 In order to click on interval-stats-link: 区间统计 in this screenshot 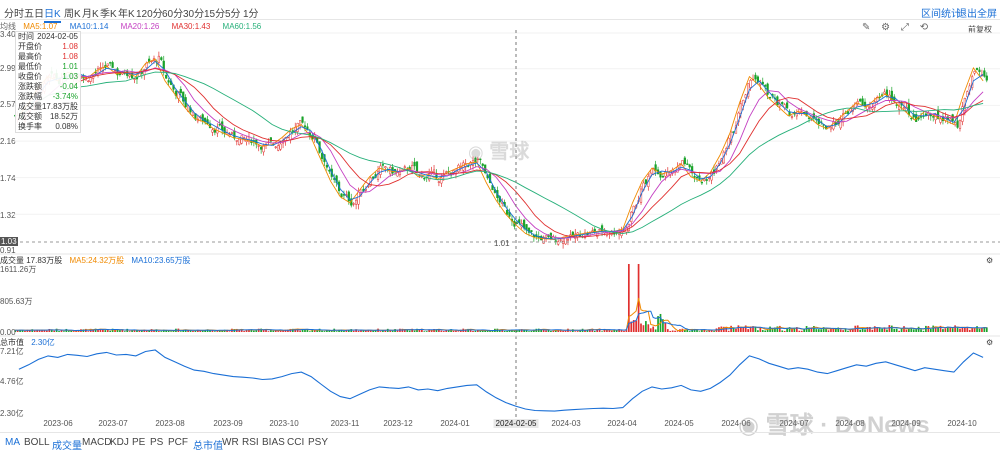, I will do `click(941, 14)`.